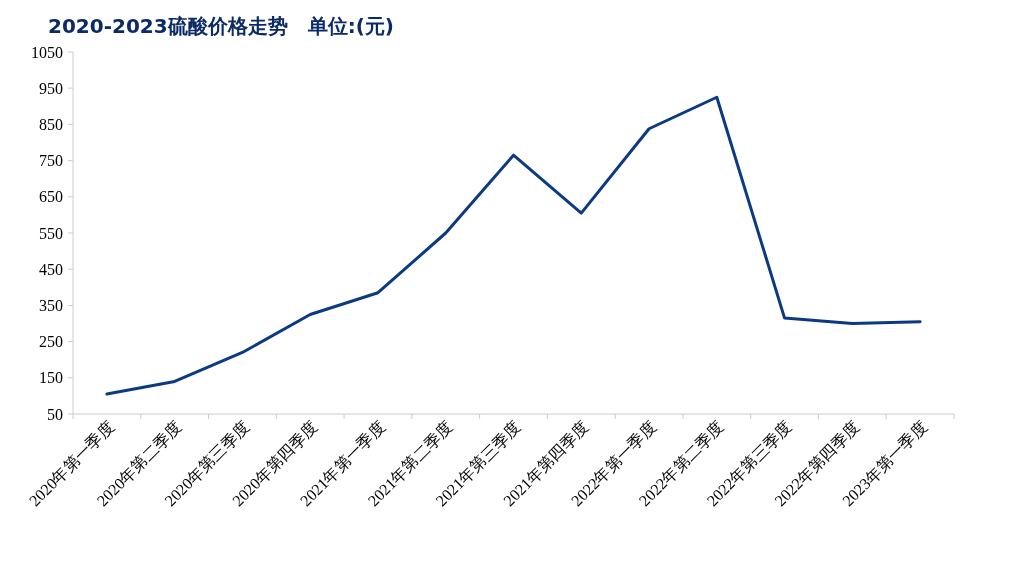 The height and width of the screenshot is (583, 1024). I want to click on chart-title: 2020-2023硫酸价格走势 单位:(元), so click(221, 26).